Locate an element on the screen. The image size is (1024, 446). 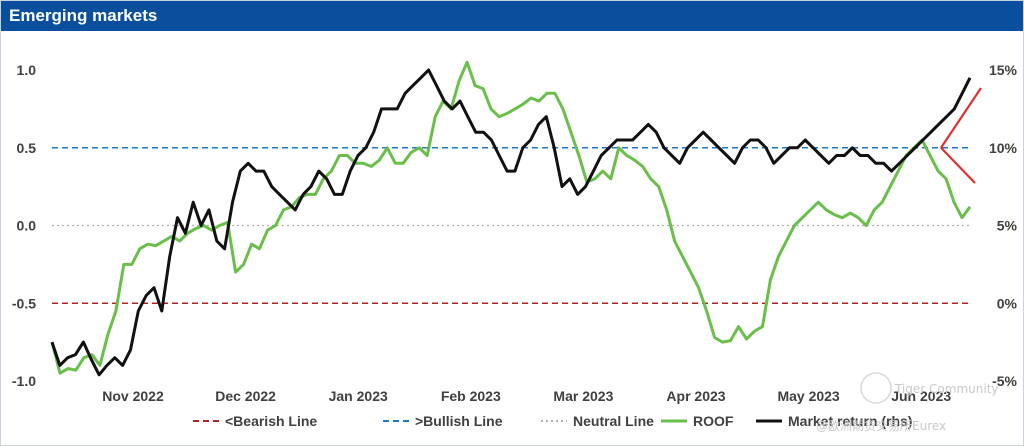
x-tick-label: Mar 2023 is located at coordinates (583, 396).